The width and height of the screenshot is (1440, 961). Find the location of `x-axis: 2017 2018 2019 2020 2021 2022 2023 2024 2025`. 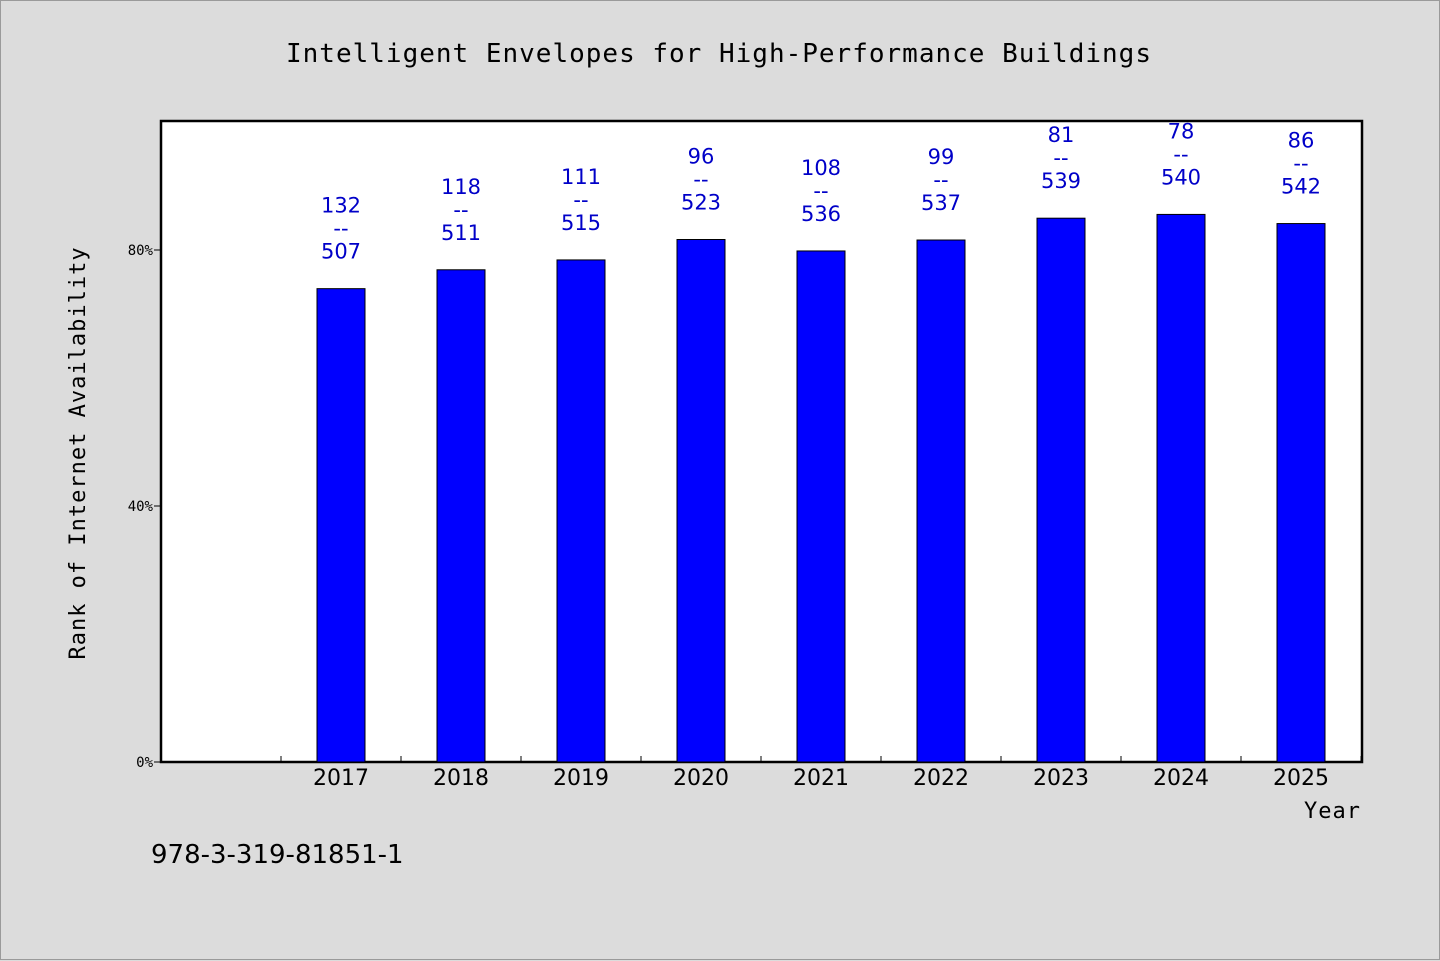

x-axis: 2017 2018 2019 2020 2021 2022 2023 2024 2025 is located at coordinates (821, 773).